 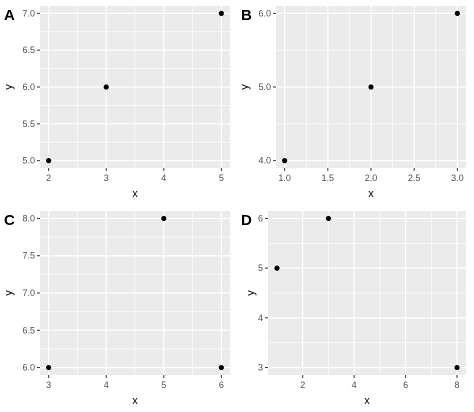 What do you see at coordinates (260, 218) in the screenshot?
I see `y-tick-label: 6` at bounding box center [260, 218].